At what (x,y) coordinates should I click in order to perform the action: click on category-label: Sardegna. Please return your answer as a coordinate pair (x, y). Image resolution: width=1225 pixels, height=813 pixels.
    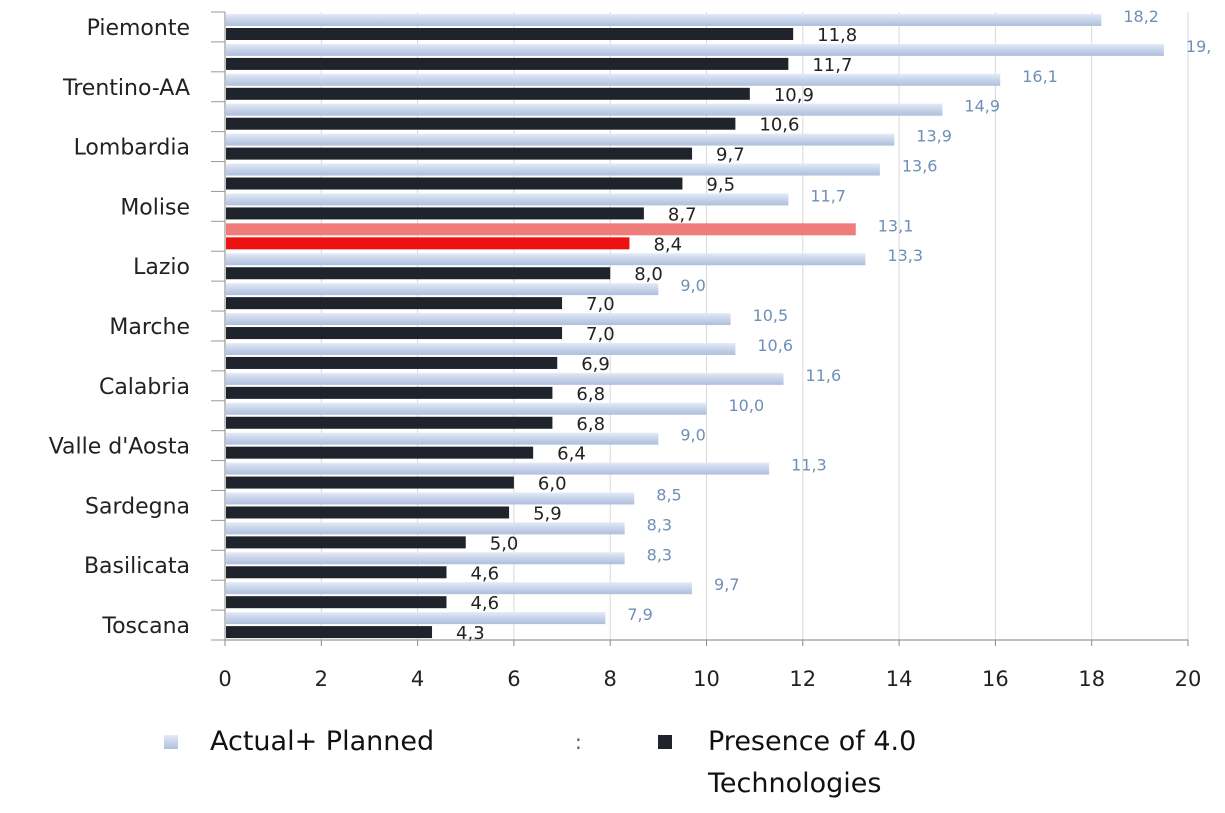
    Looking at the image, I should click on (137, 506).